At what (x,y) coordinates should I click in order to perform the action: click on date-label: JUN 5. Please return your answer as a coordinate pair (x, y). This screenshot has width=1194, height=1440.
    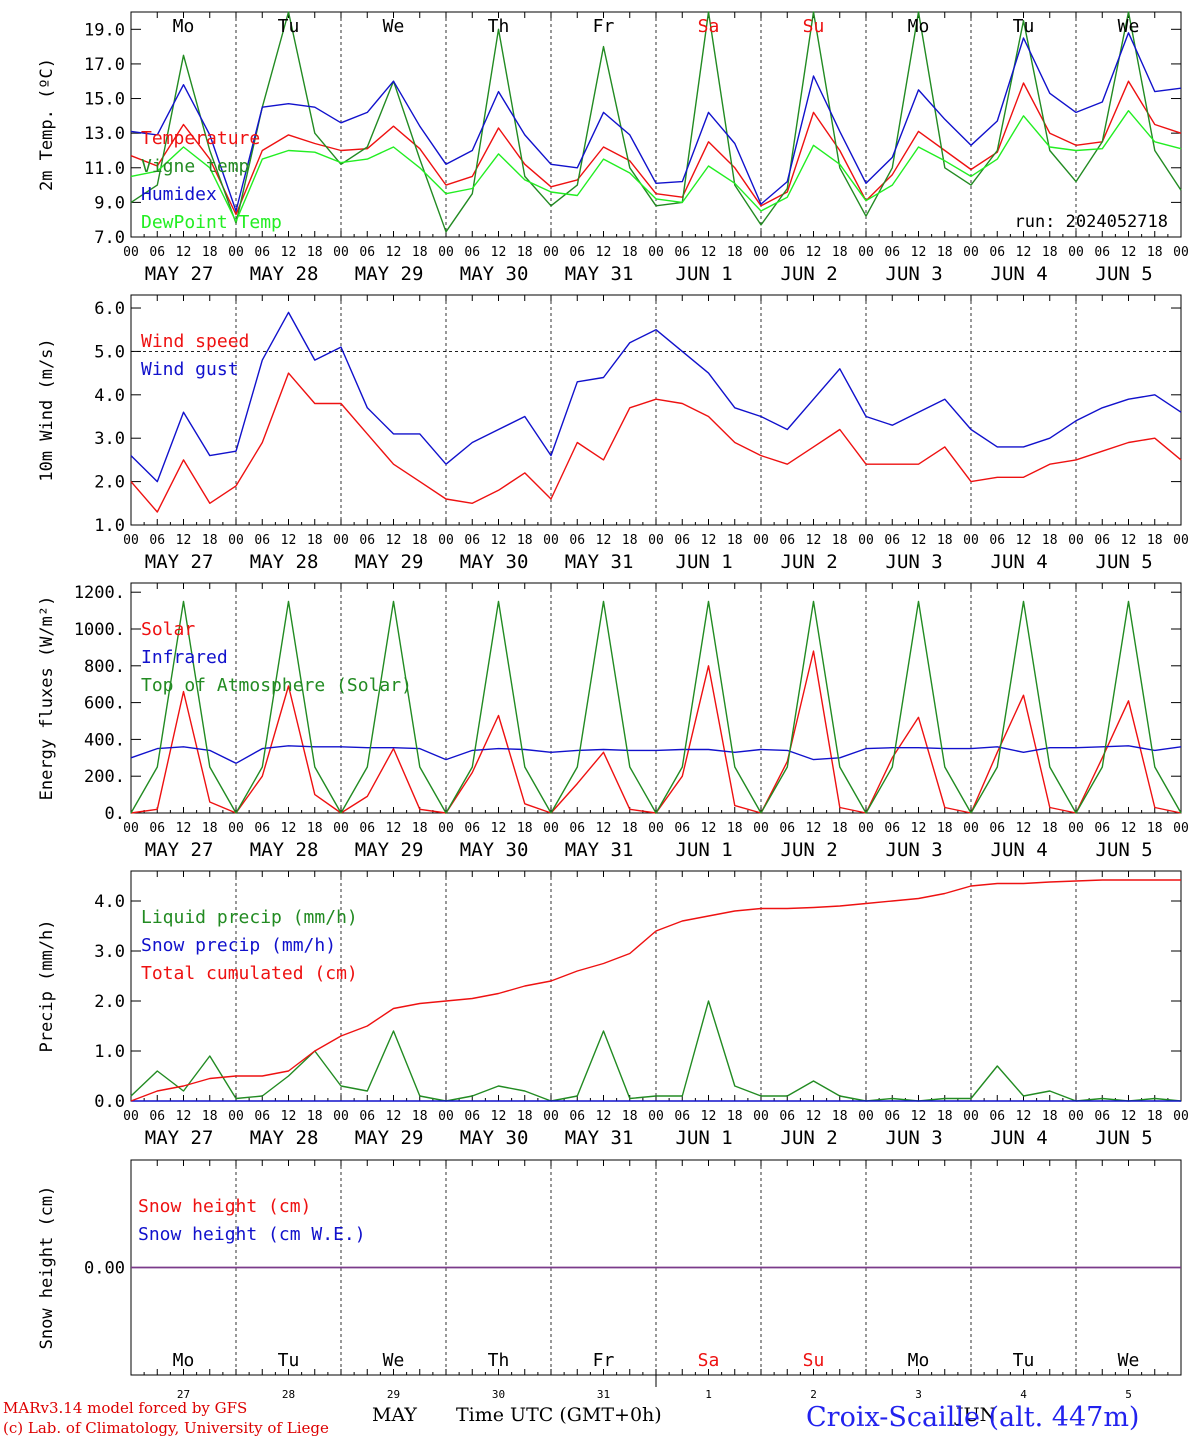
    Looking at the image, I should click on (1124, 850).